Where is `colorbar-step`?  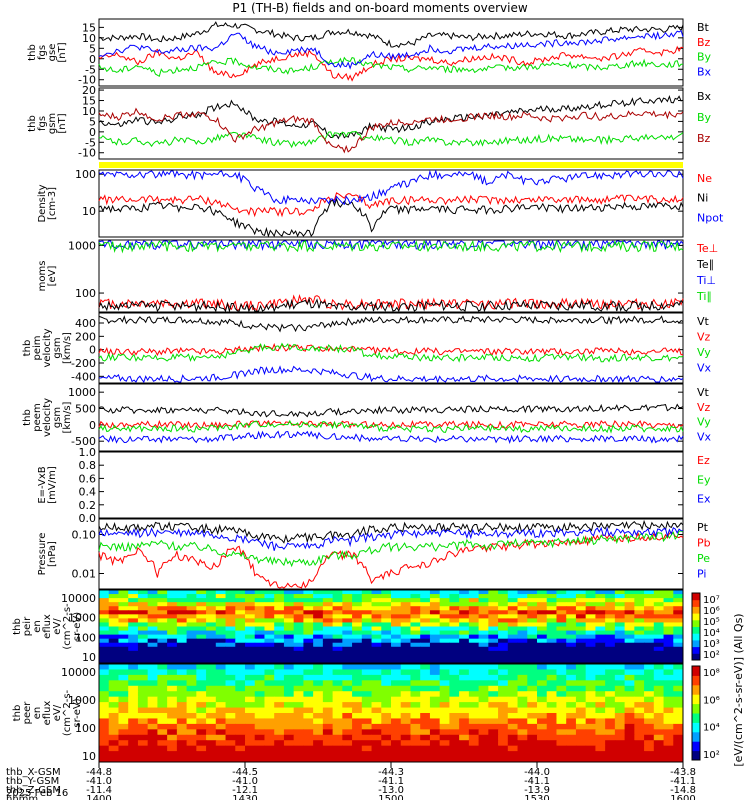
colorbar-step is located at coordinates (696, 689).